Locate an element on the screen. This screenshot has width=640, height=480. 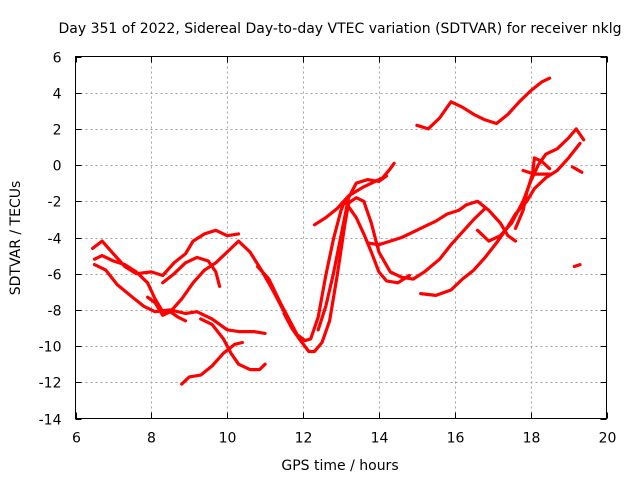
y-tick-label: -14 is located at coordinates (50, 421).